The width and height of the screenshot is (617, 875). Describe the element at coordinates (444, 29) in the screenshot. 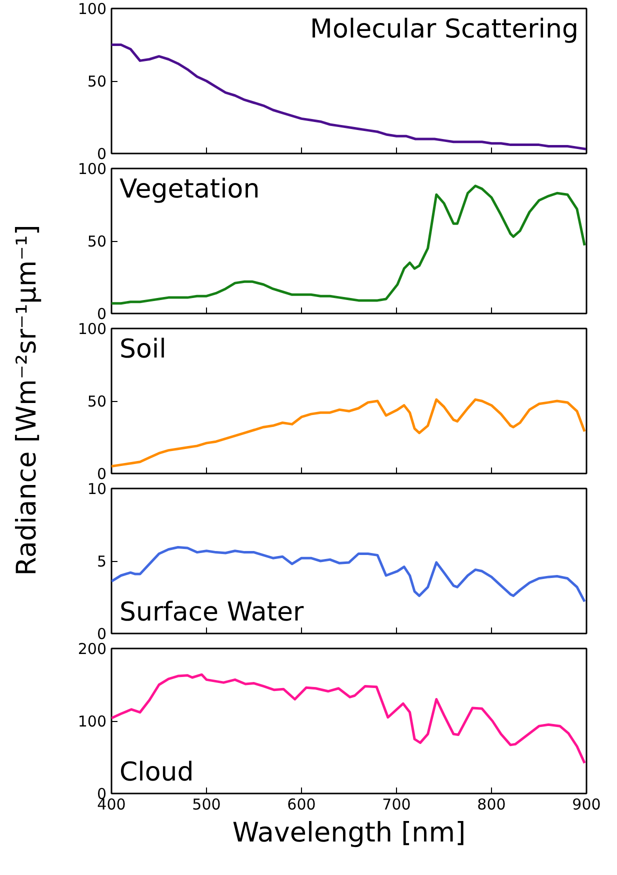

I see `annotation: Molecular Scattering` at that location.